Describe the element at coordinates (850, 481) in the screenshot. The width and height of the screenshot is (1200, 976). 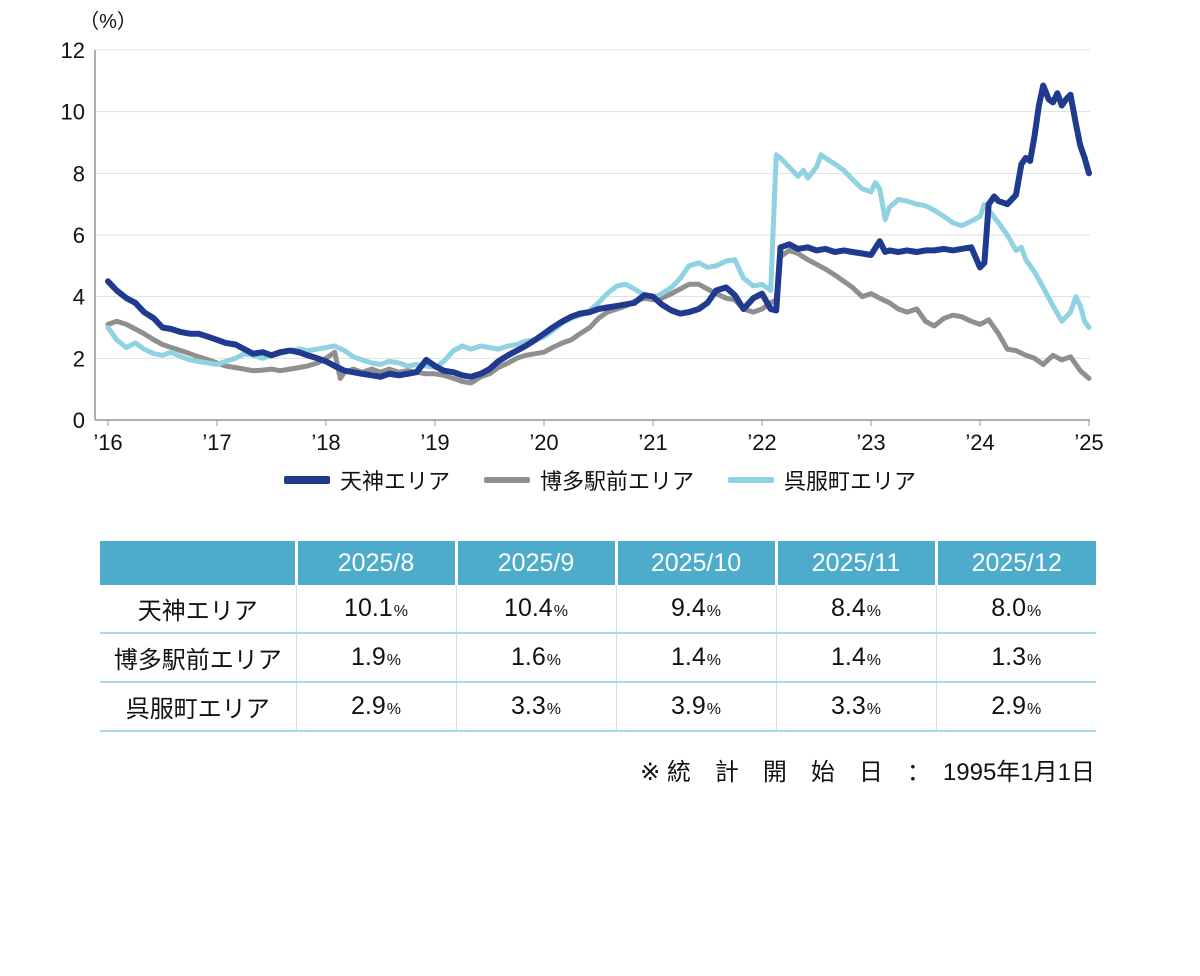
I see `legend-label-gofukumachi: 呉服町エリア` at that location.